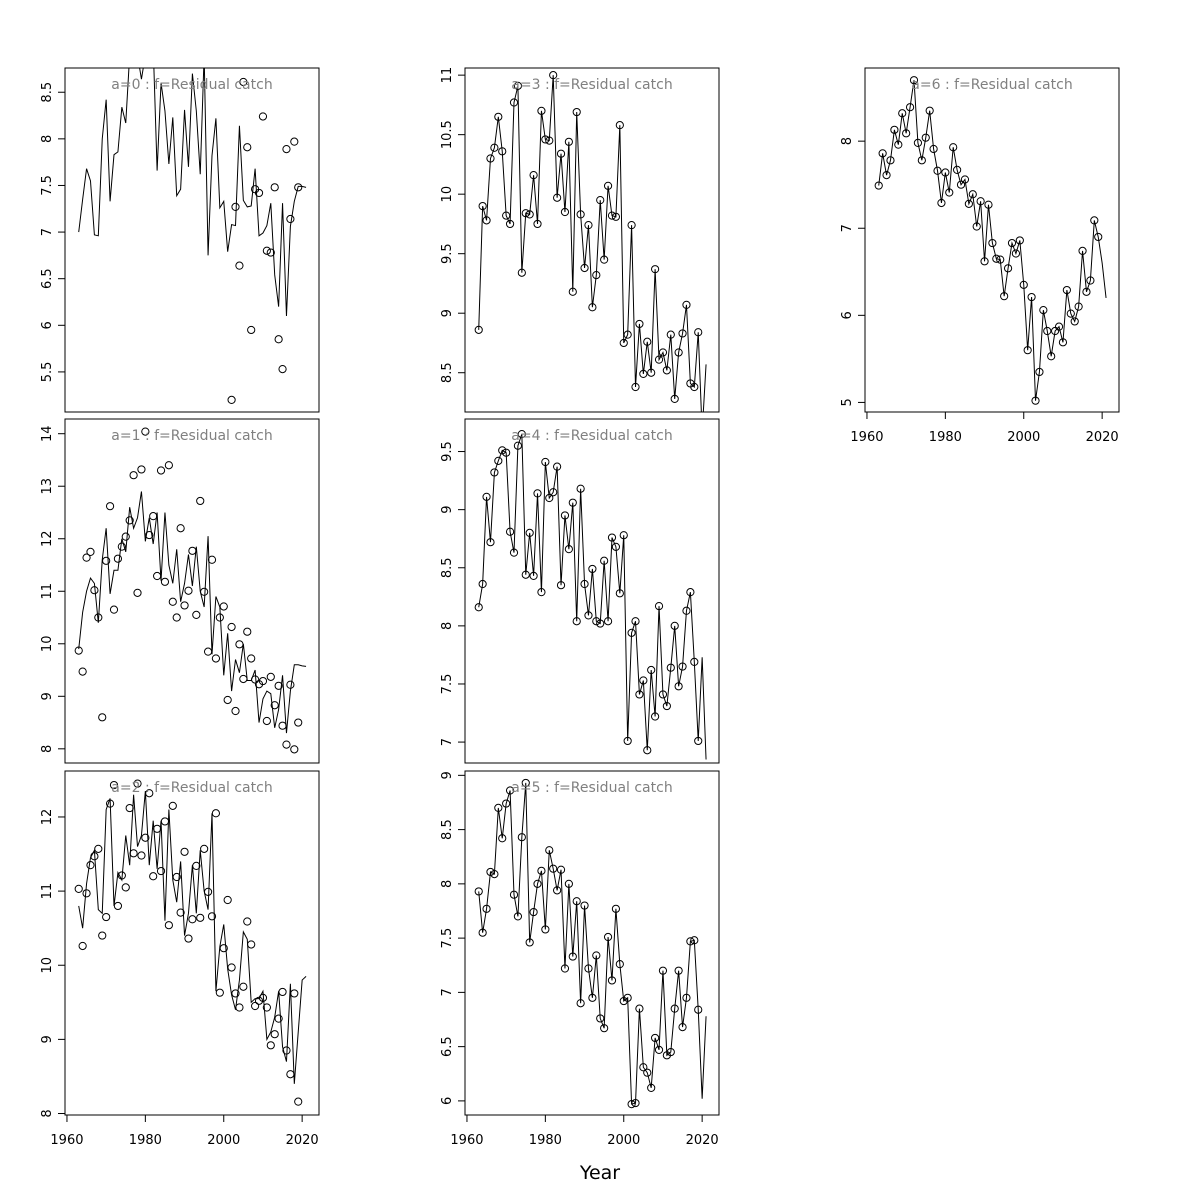 This screenshot has width=1200, height=1200. I want to click on y-tick-label: 6, so click(47, 325).